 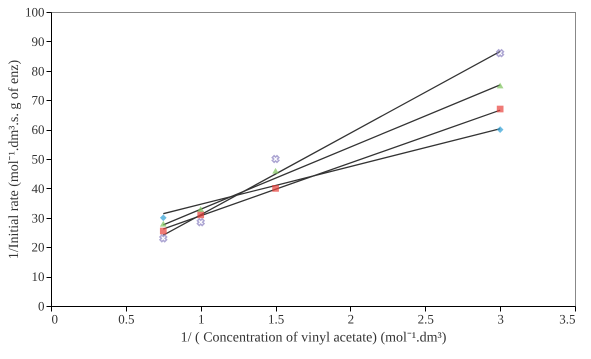 What do you see at coordinates (38, 276) in the screenshot?
I see `y-tick-label: 10` at bounding box center [38, 276].